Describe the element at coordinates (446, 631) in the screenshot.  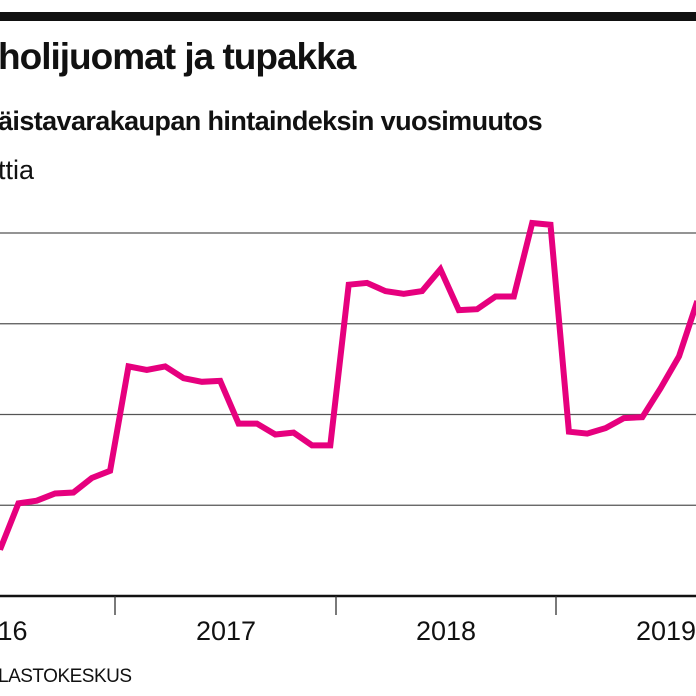
I see `x-tick-label: 2018` at that location.